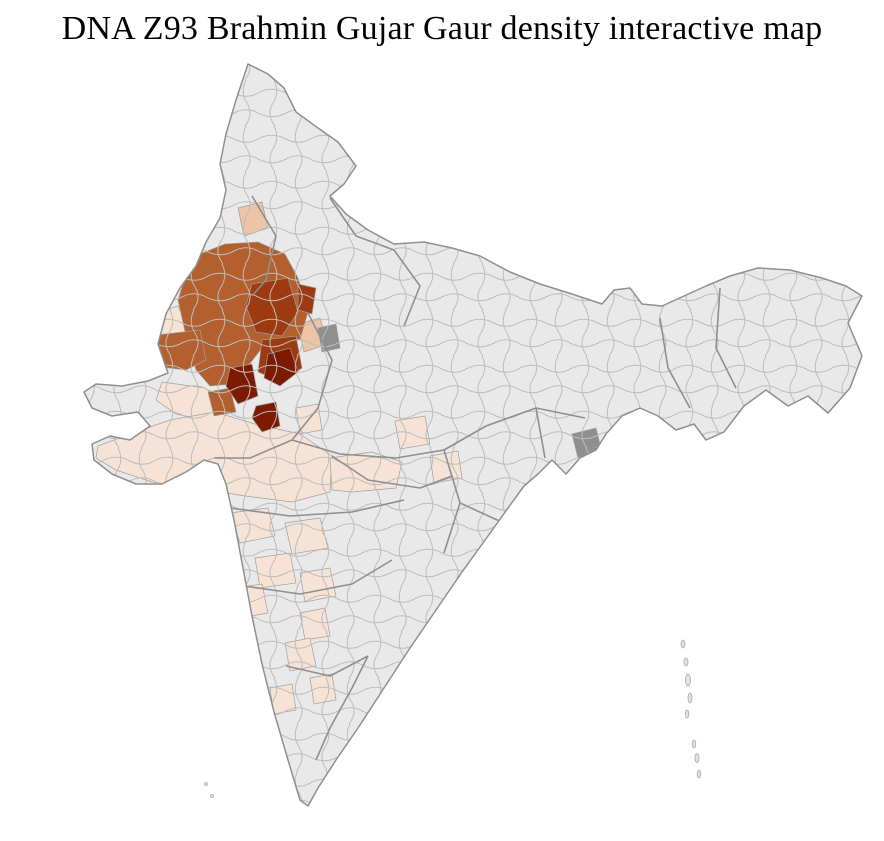  I want to click on andaman-nicobar-islands, so click(691, 709).